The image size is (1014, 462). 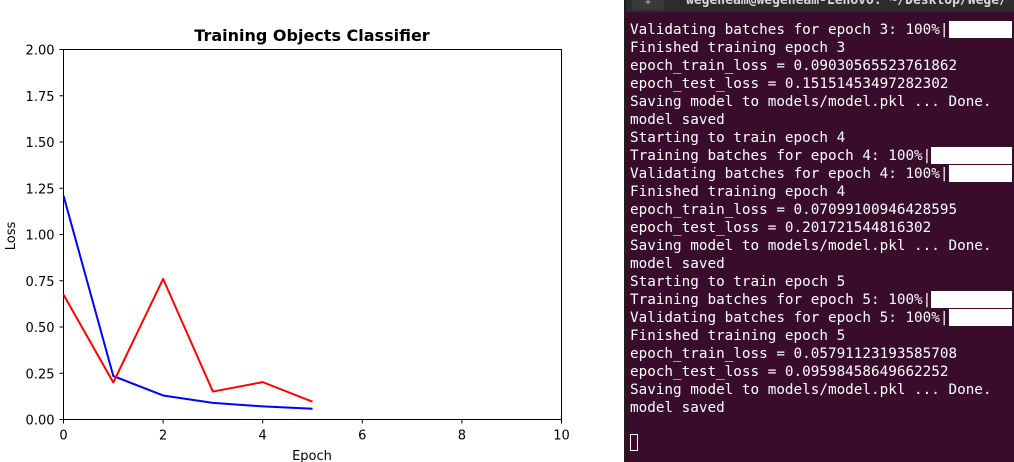 What do you see at coordinates (738, 282) in the screenshot?
I see `terminal-line: Starting to train epoch 5` at bounding box center [738, 282].